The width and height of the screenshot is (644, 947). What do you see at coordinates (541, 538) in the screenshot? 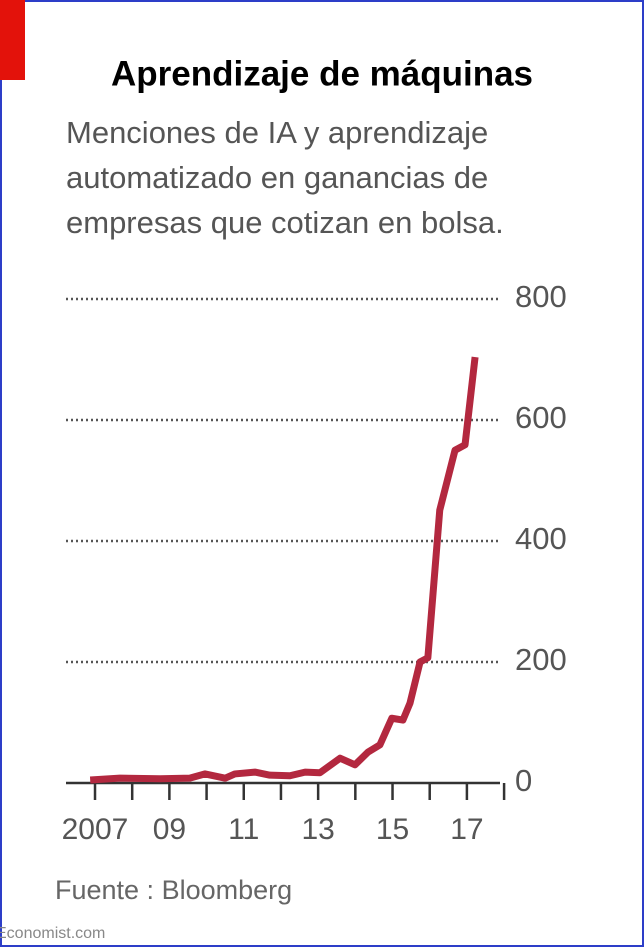
I see `y-tick-label: 400` at bounding box center [541, 538].